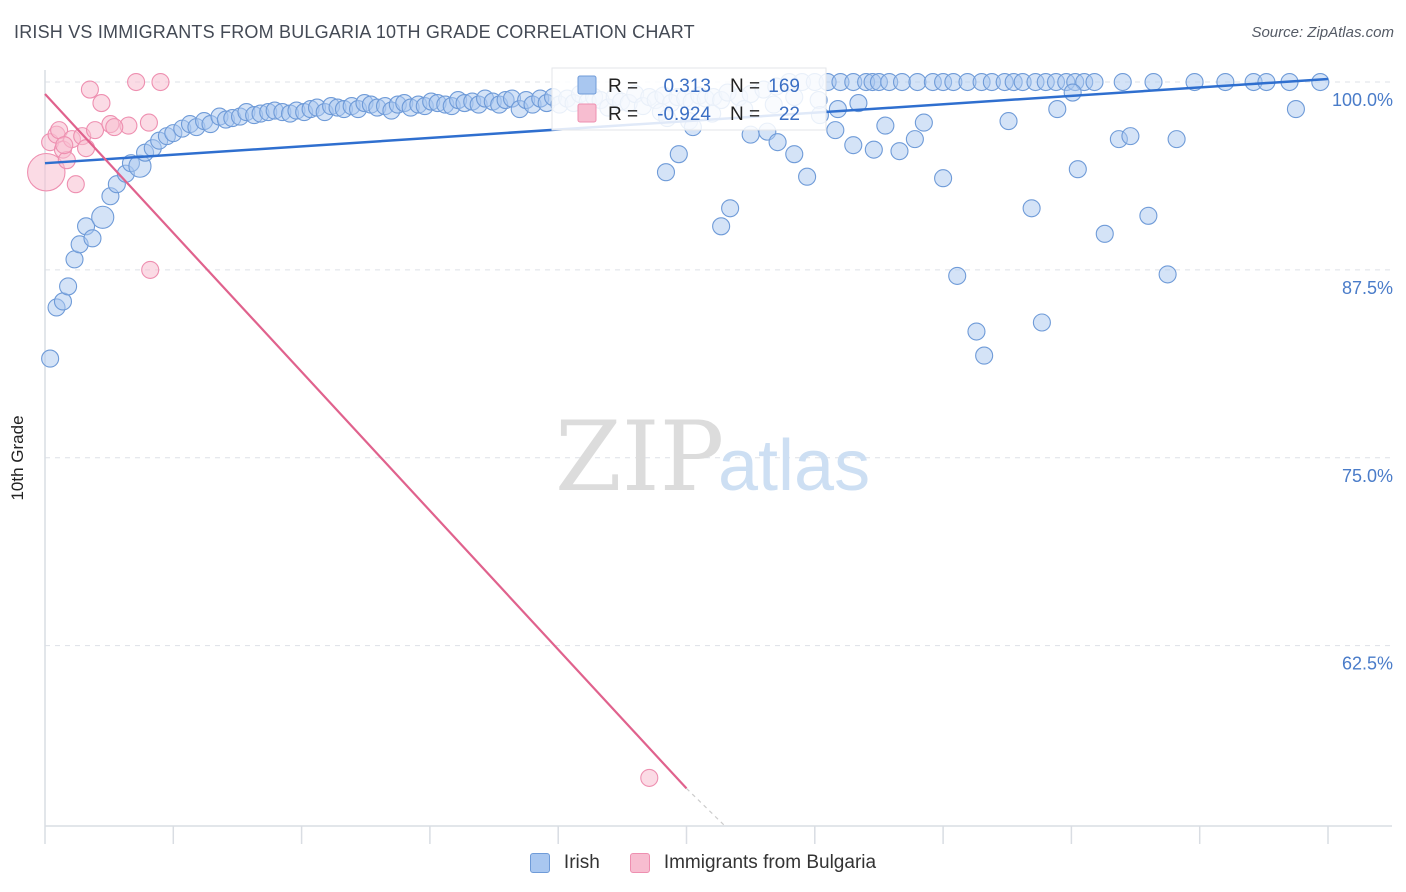 The image size is (1406, 892). I want to click on legend-swatch-bulgaria, so click(639, 863).